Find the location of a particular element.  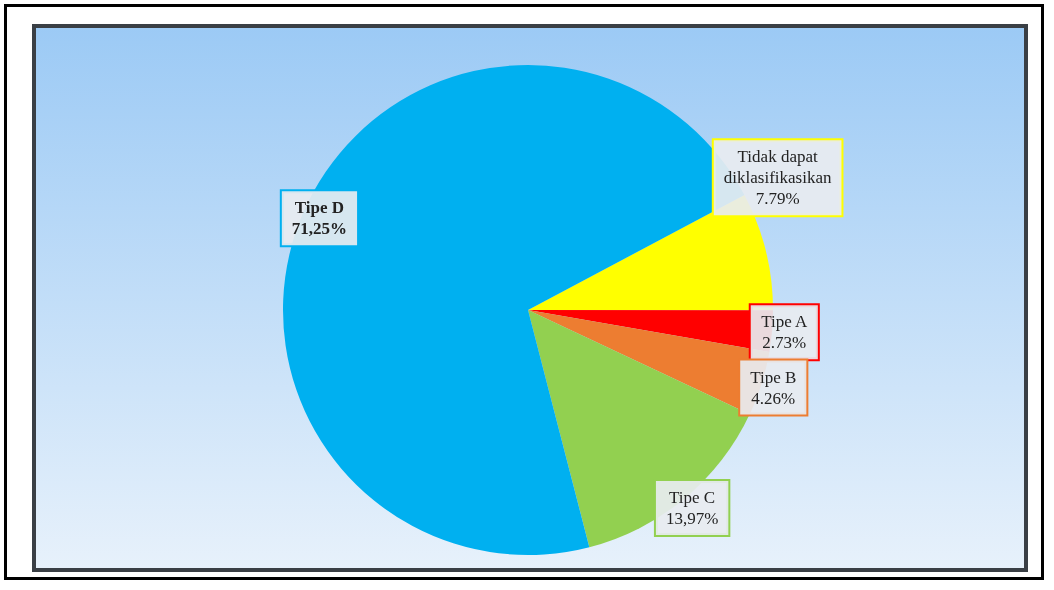

slice-label: Tidak dapat diklasifikasikan is located at coordinates (777, 167).